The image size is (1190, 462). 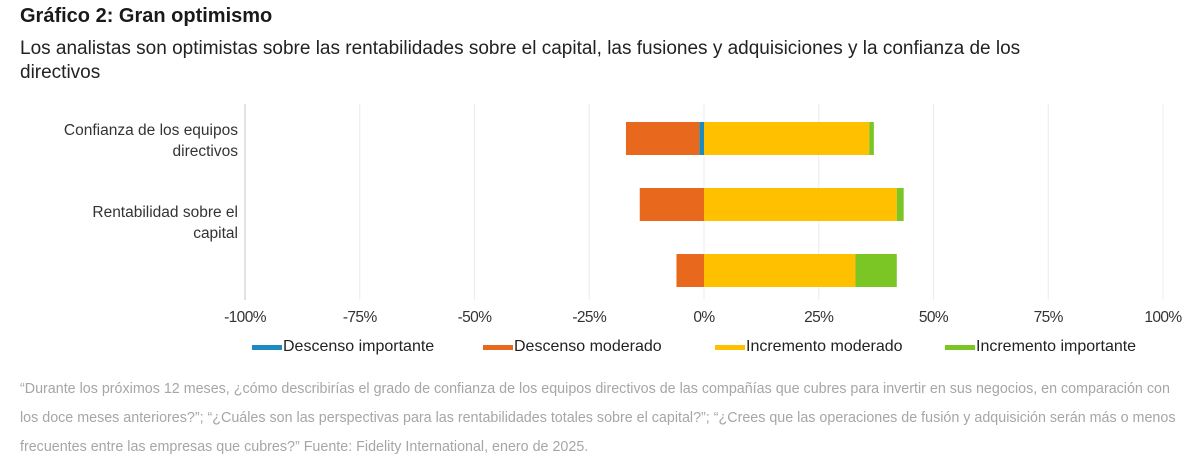 What do you see at coordinates (824, 346) in the screenshot?
I see `legend-label: Incremento moderado` at bounding box center [824, 346].